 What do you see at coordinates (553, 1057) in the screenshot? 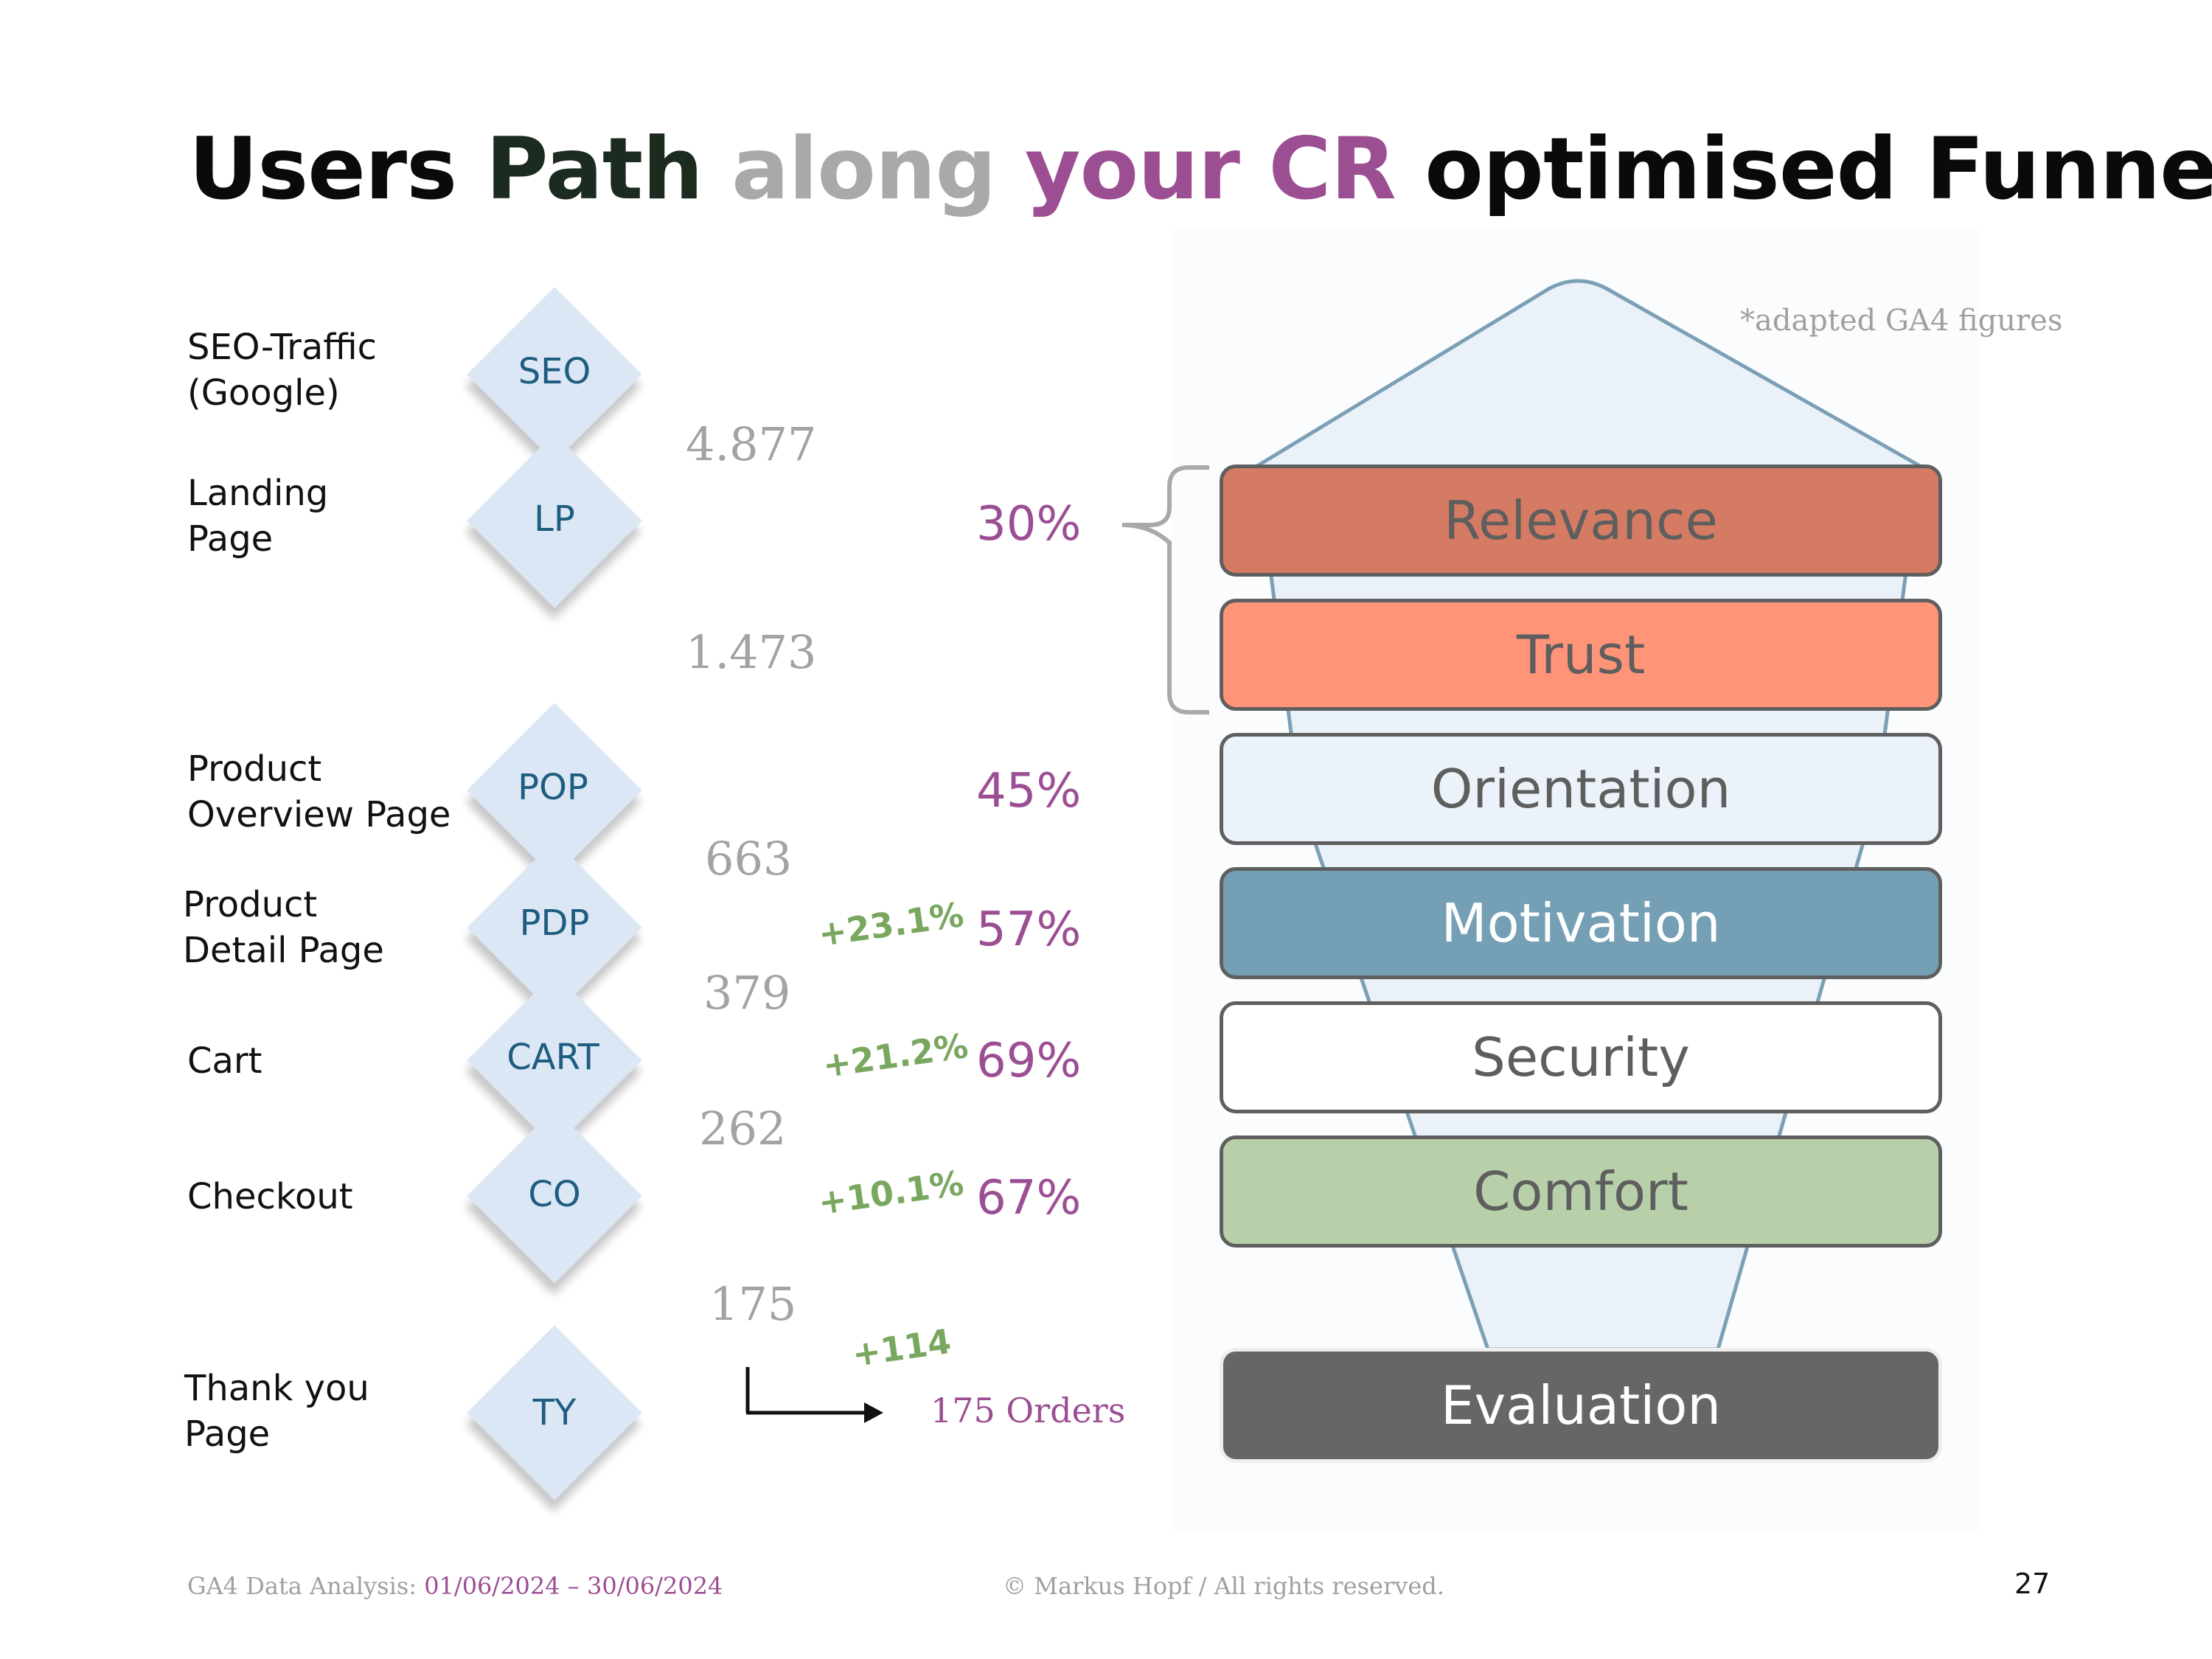
I see `stage-code-cart: CART` at bounding box center [553, 1057].